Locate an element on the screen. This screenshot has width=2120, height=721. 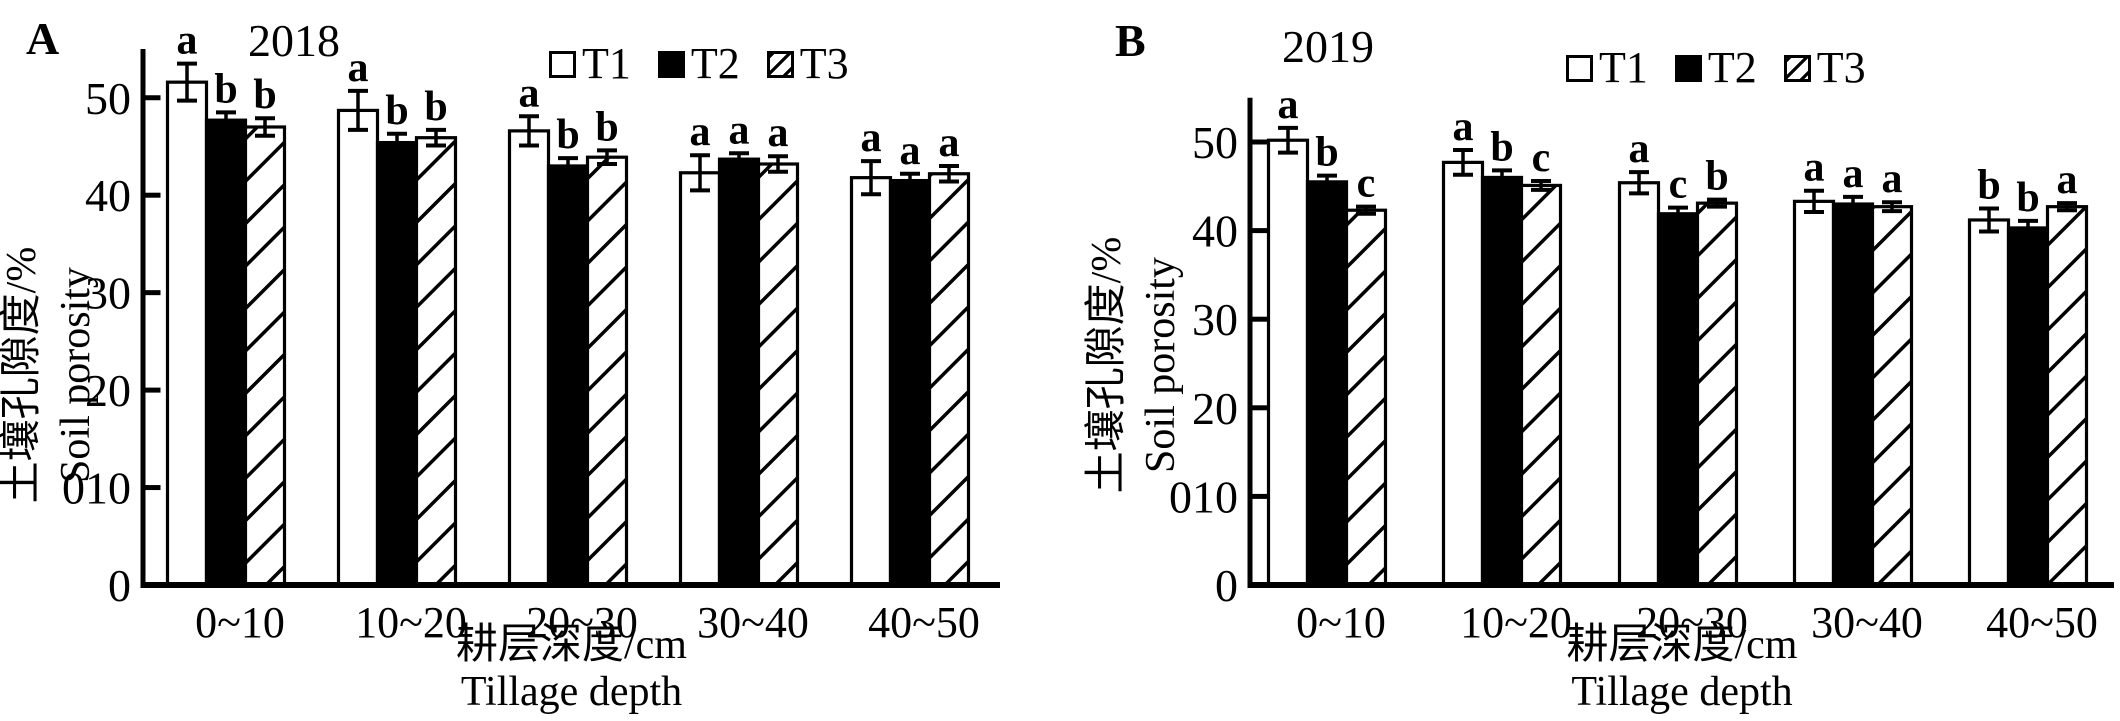
x-axis-title: 耕层深度/cm Tillage depth is located at coordinates (1682, 669).